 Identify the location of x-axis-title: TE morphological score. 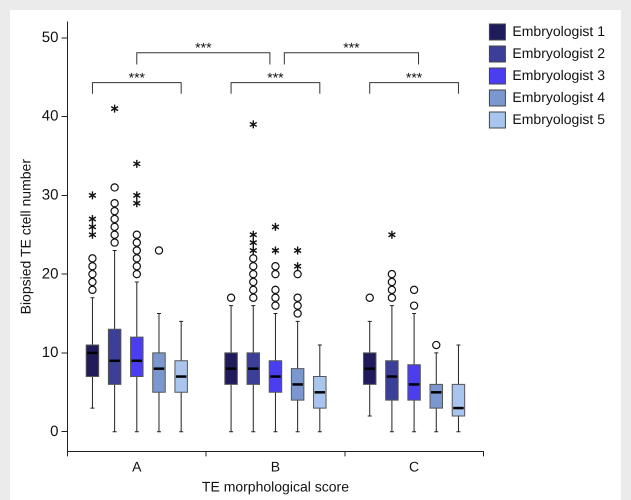
(276, 486).